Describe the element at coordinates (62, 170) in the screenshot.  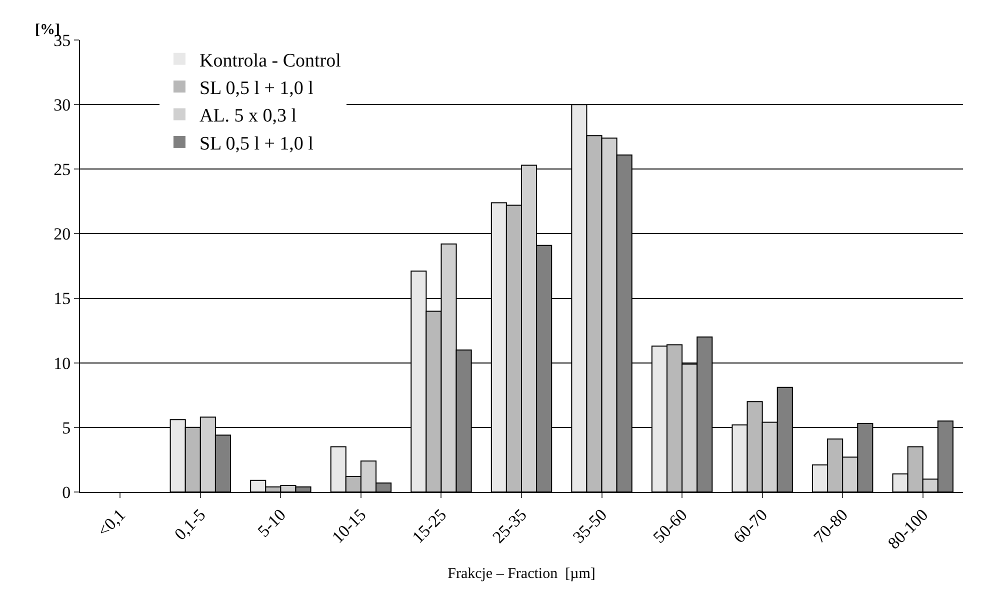
I see `y-tick-label: 25` at that location.